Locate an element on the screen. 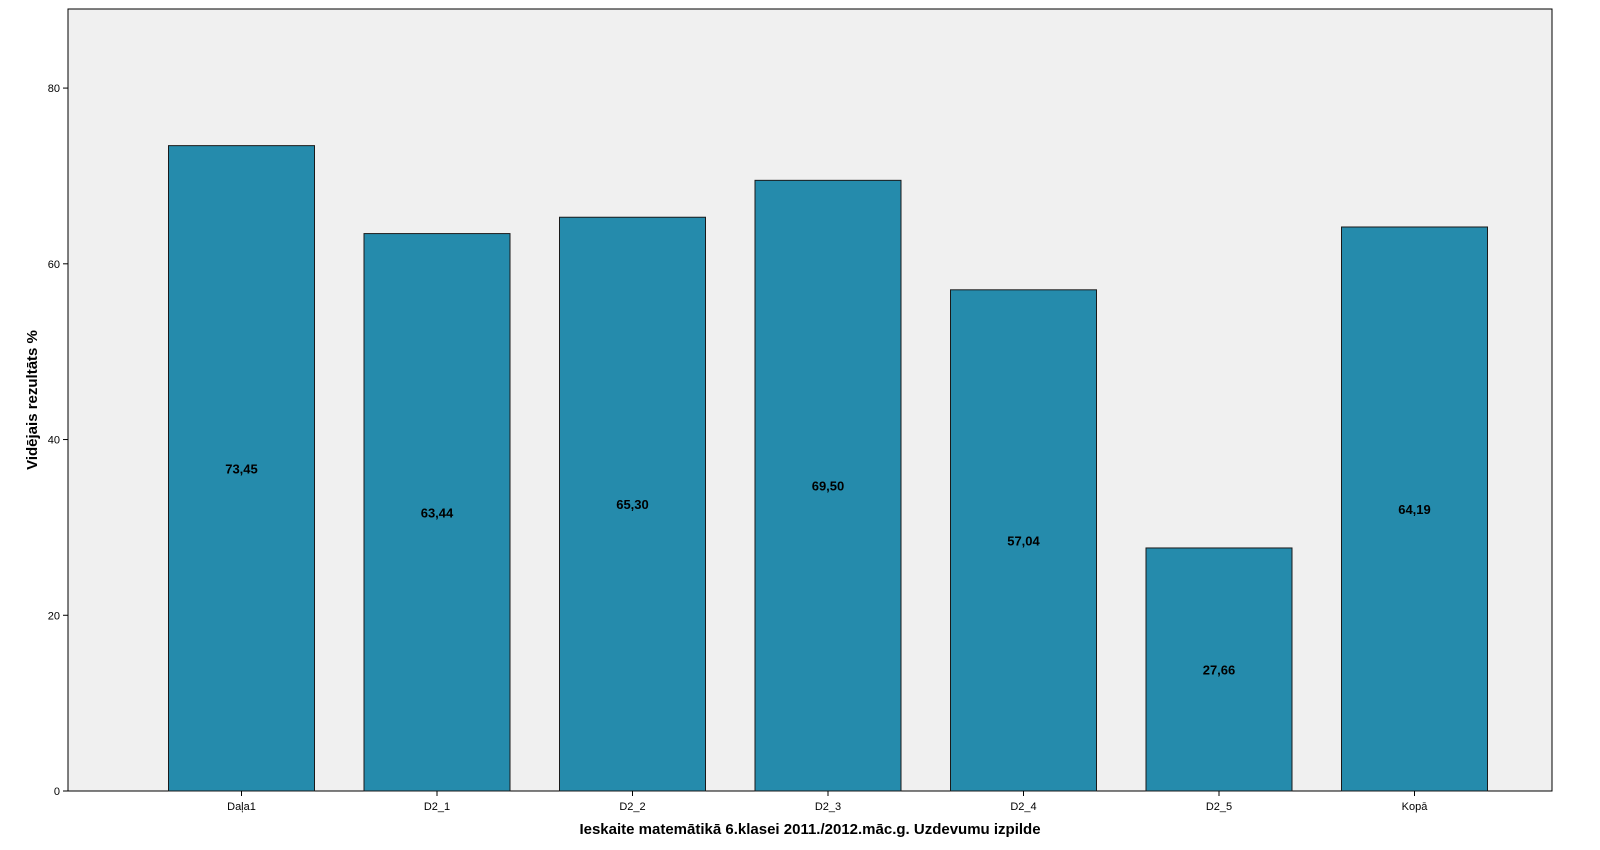 The image size is (1600, 850). data-label-2: 65,30 is located at coordinates (632, 504).